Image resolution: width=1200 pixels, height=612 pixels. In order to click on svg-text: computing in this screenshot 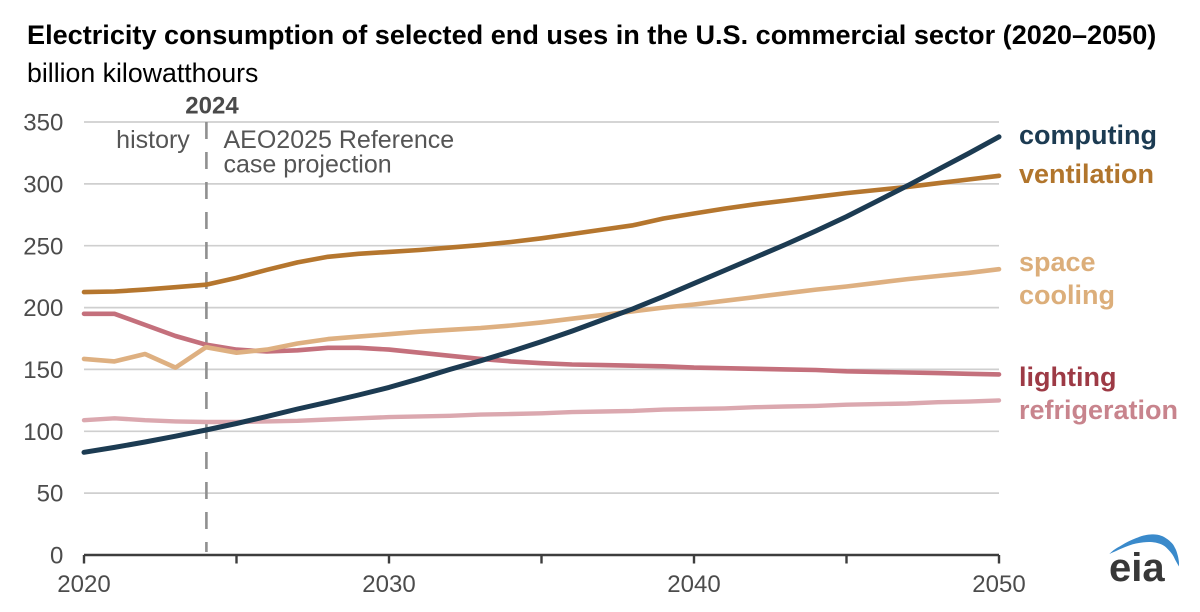, I will do `click(1088, 135)`.